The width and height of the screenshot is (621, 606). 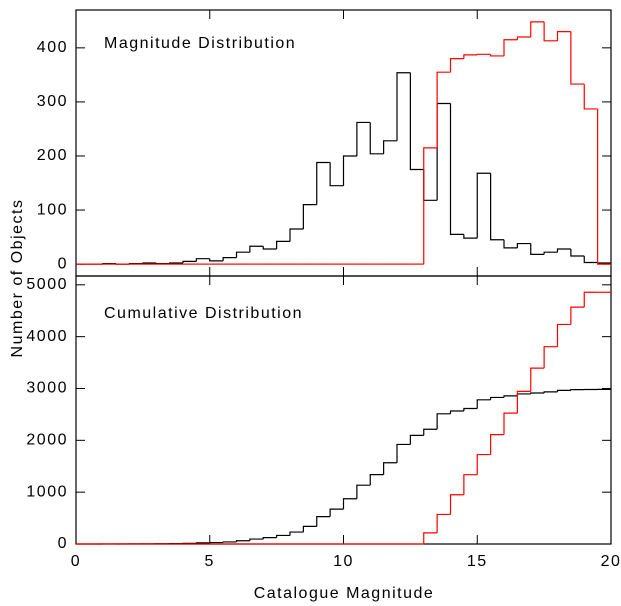 What do you see at coordinates (52, 101) in the screenshot?
I see `y-tick-label: 300` at bounding box center [52, 101].